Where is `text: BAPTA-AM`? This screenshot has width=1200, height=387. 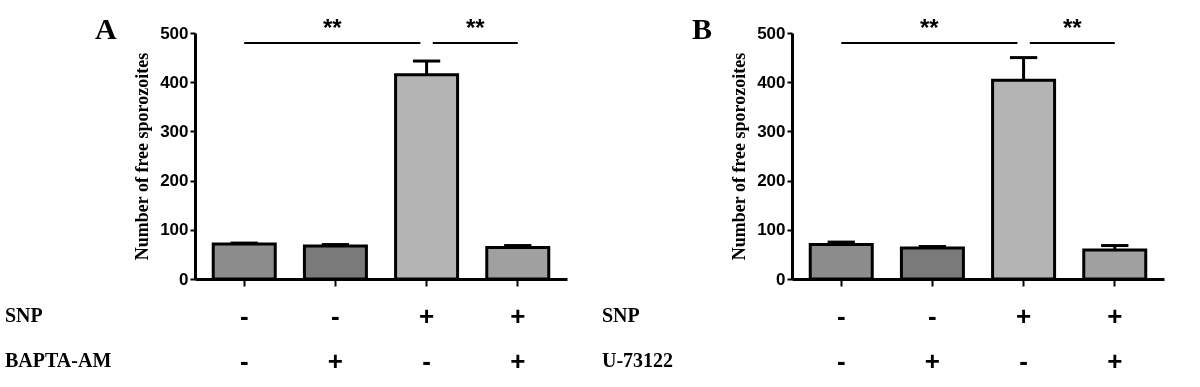
text: BAPTA-AM is located at coordinates (58, 360).